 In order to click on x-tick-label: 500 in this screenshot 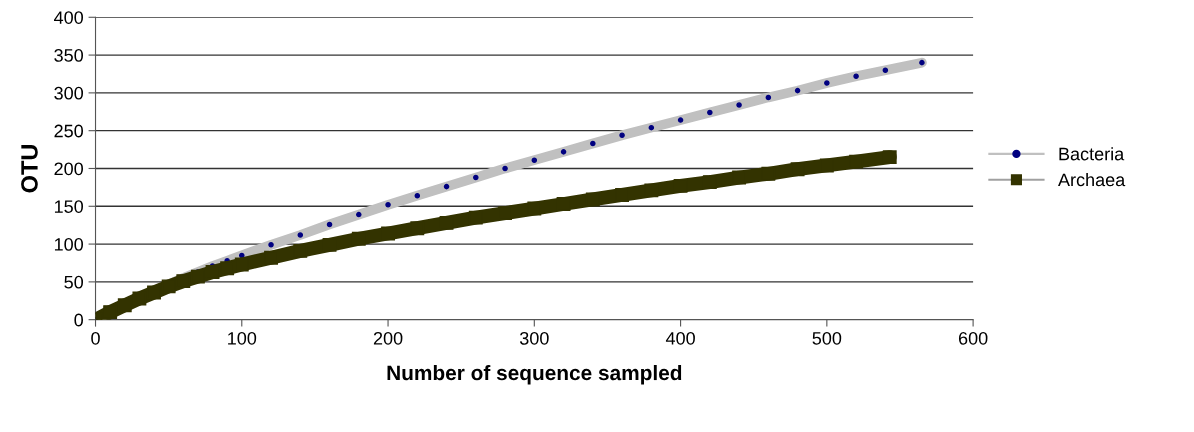, I will do `click(827, 338)`.